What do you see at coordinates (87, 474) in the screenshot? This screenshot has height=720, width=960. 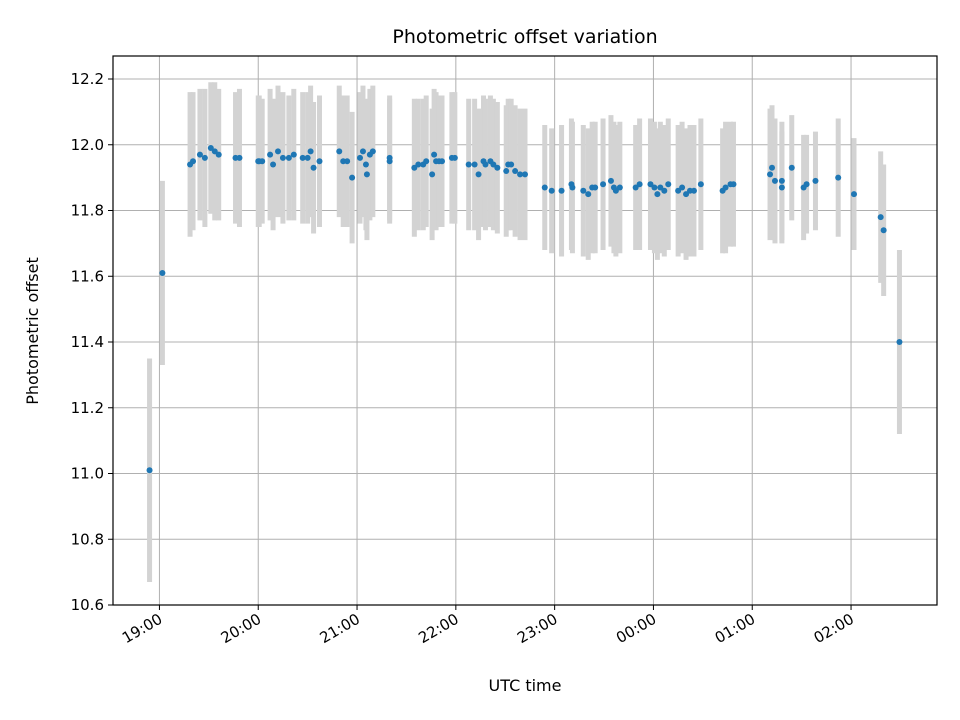 I see `y-tick-label: 11.0` at bounding box center [87, 474].